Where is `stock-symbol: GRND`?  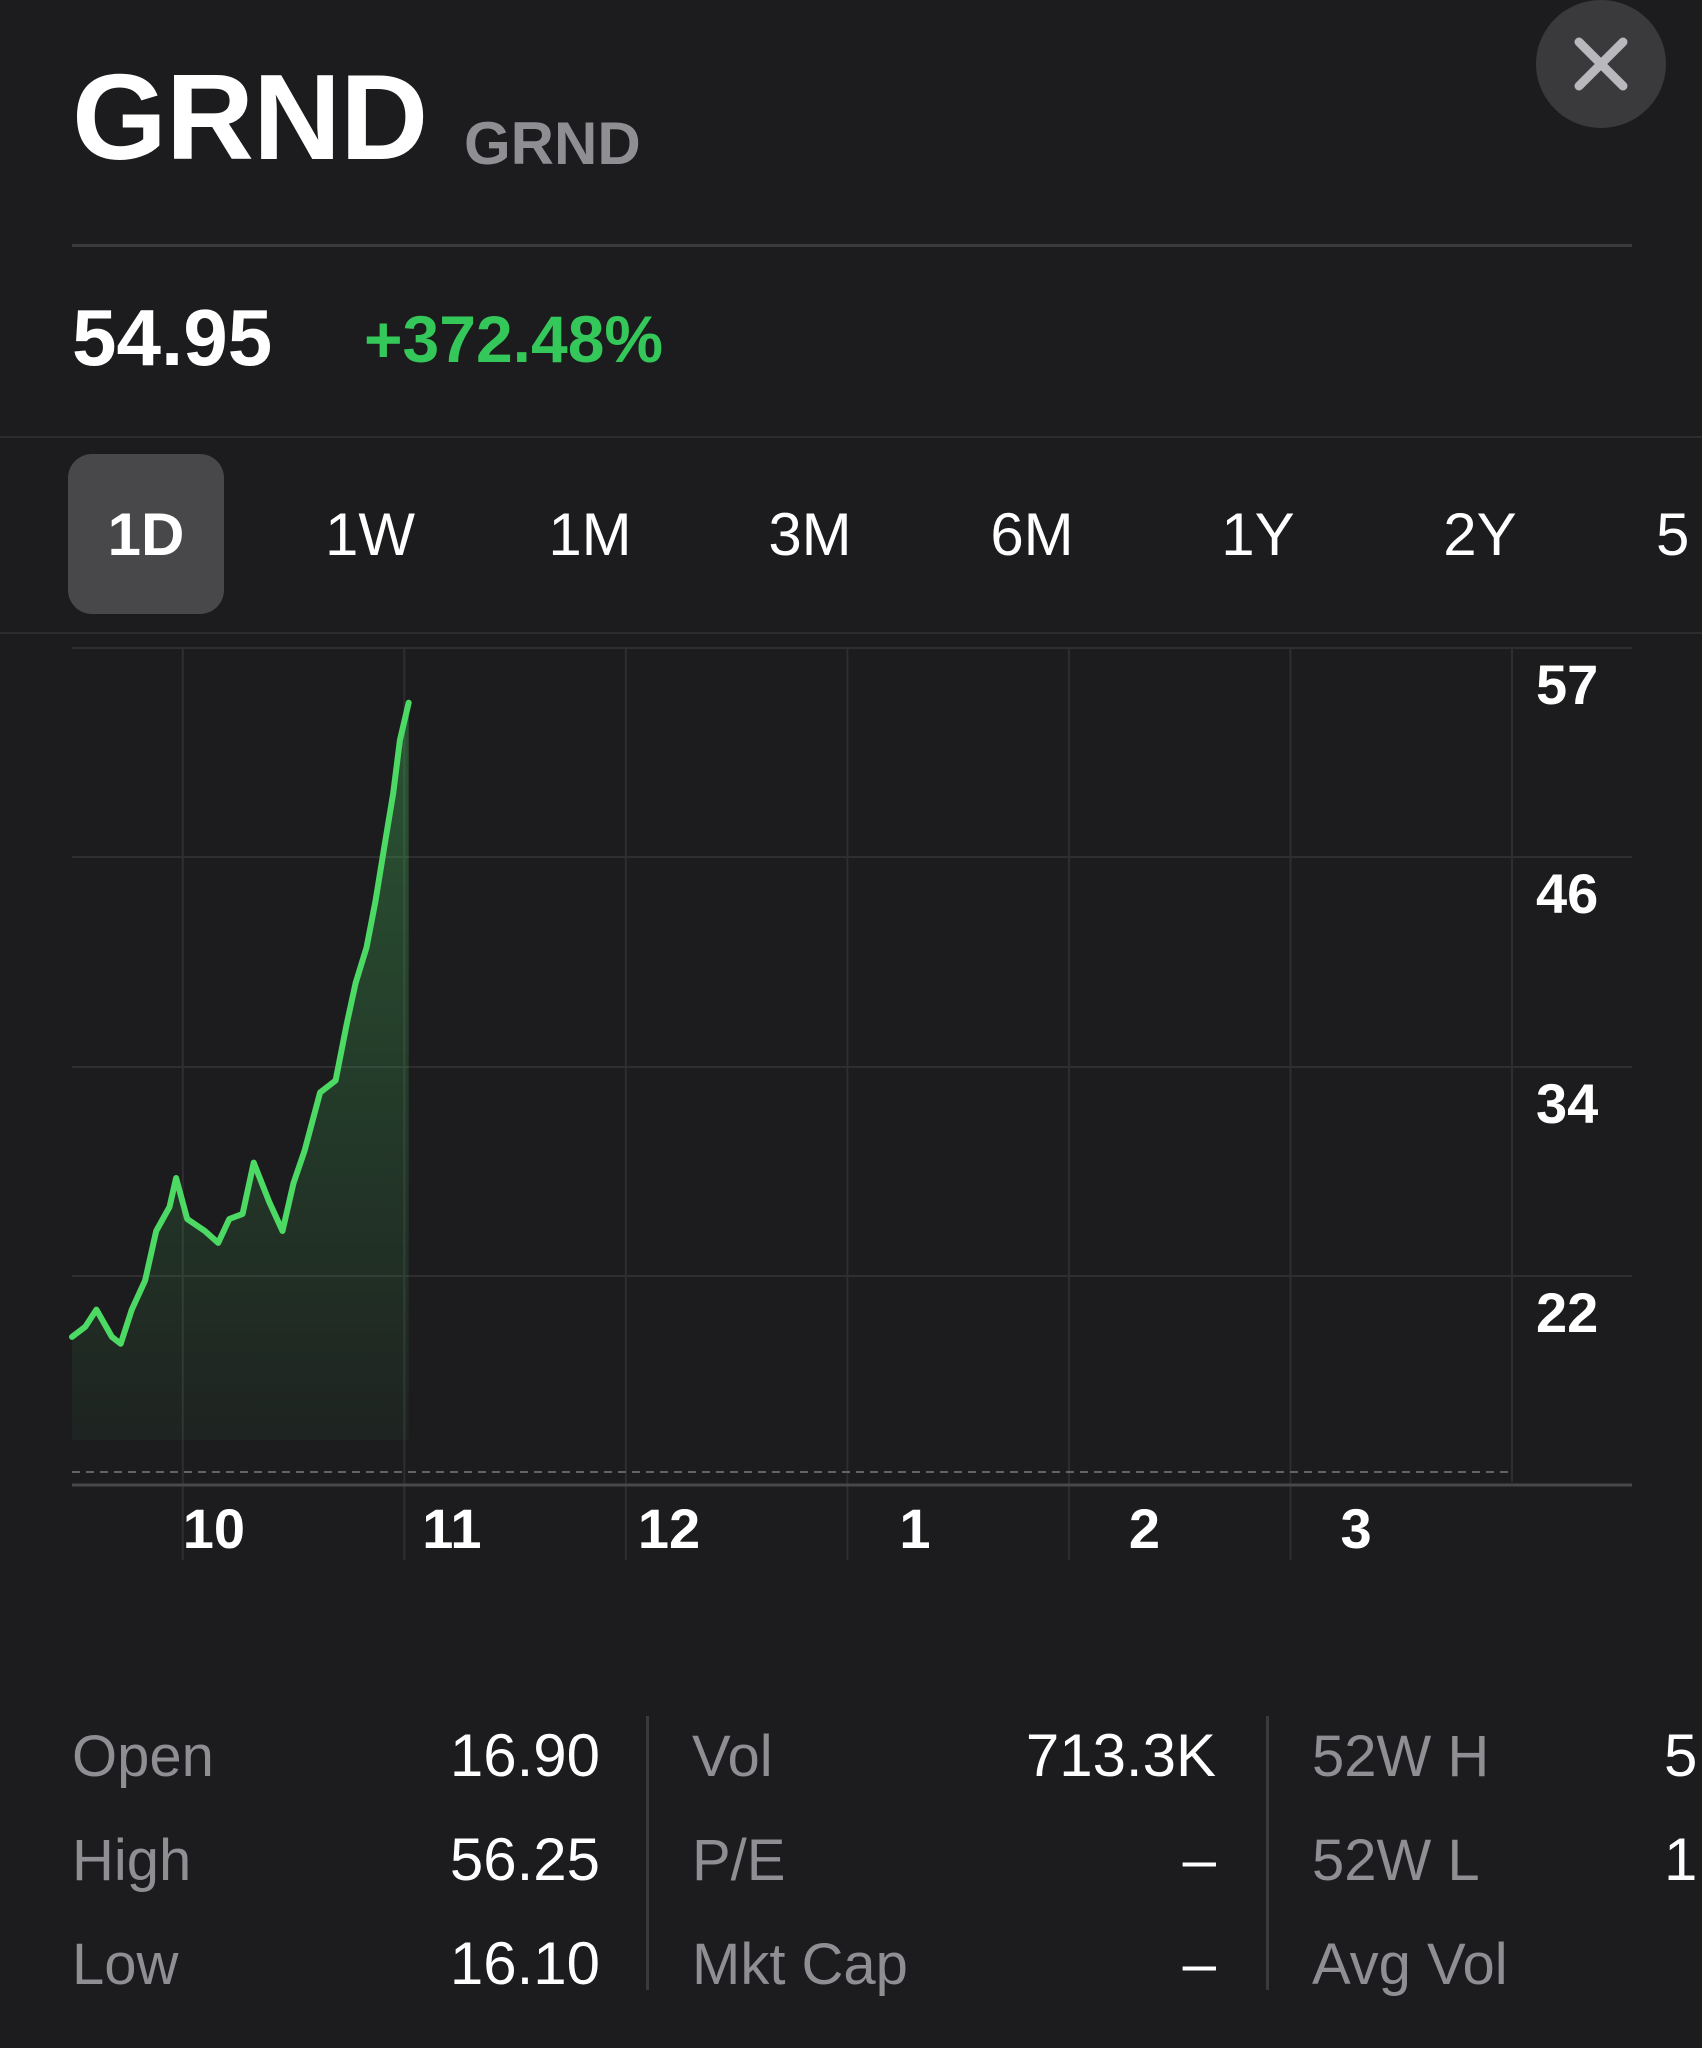
stock-symbol: GRND is located at coordinates (250, 117).